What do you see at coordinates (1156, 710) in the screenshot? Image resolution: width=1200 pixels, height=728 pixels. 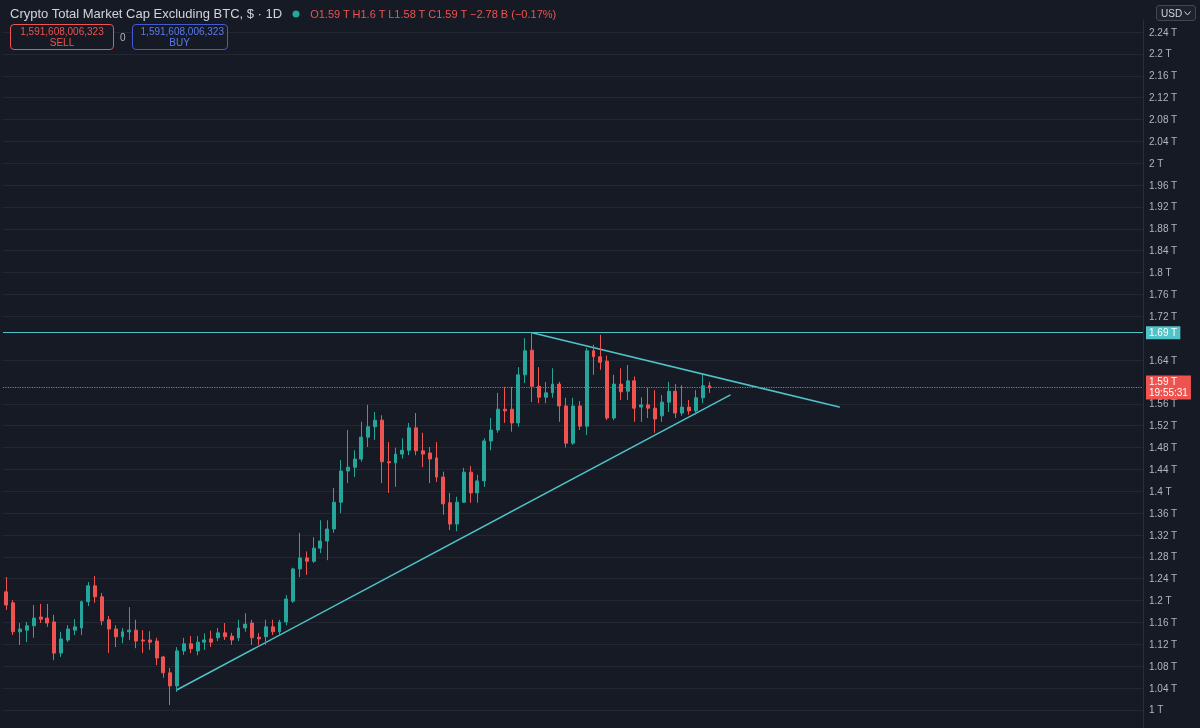 I see `y-tick-label: 1 T` at bounding box center [1156, 710].